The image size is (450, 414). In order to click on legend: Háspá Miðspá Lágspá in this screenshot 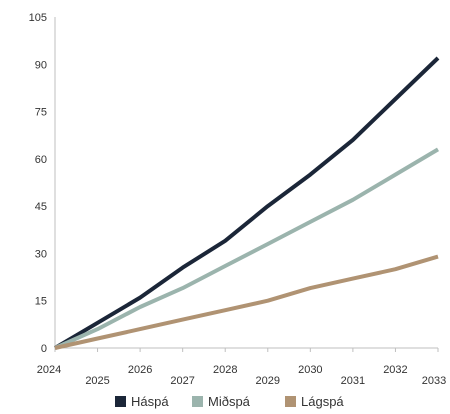, I will do `click(229, 401)`.